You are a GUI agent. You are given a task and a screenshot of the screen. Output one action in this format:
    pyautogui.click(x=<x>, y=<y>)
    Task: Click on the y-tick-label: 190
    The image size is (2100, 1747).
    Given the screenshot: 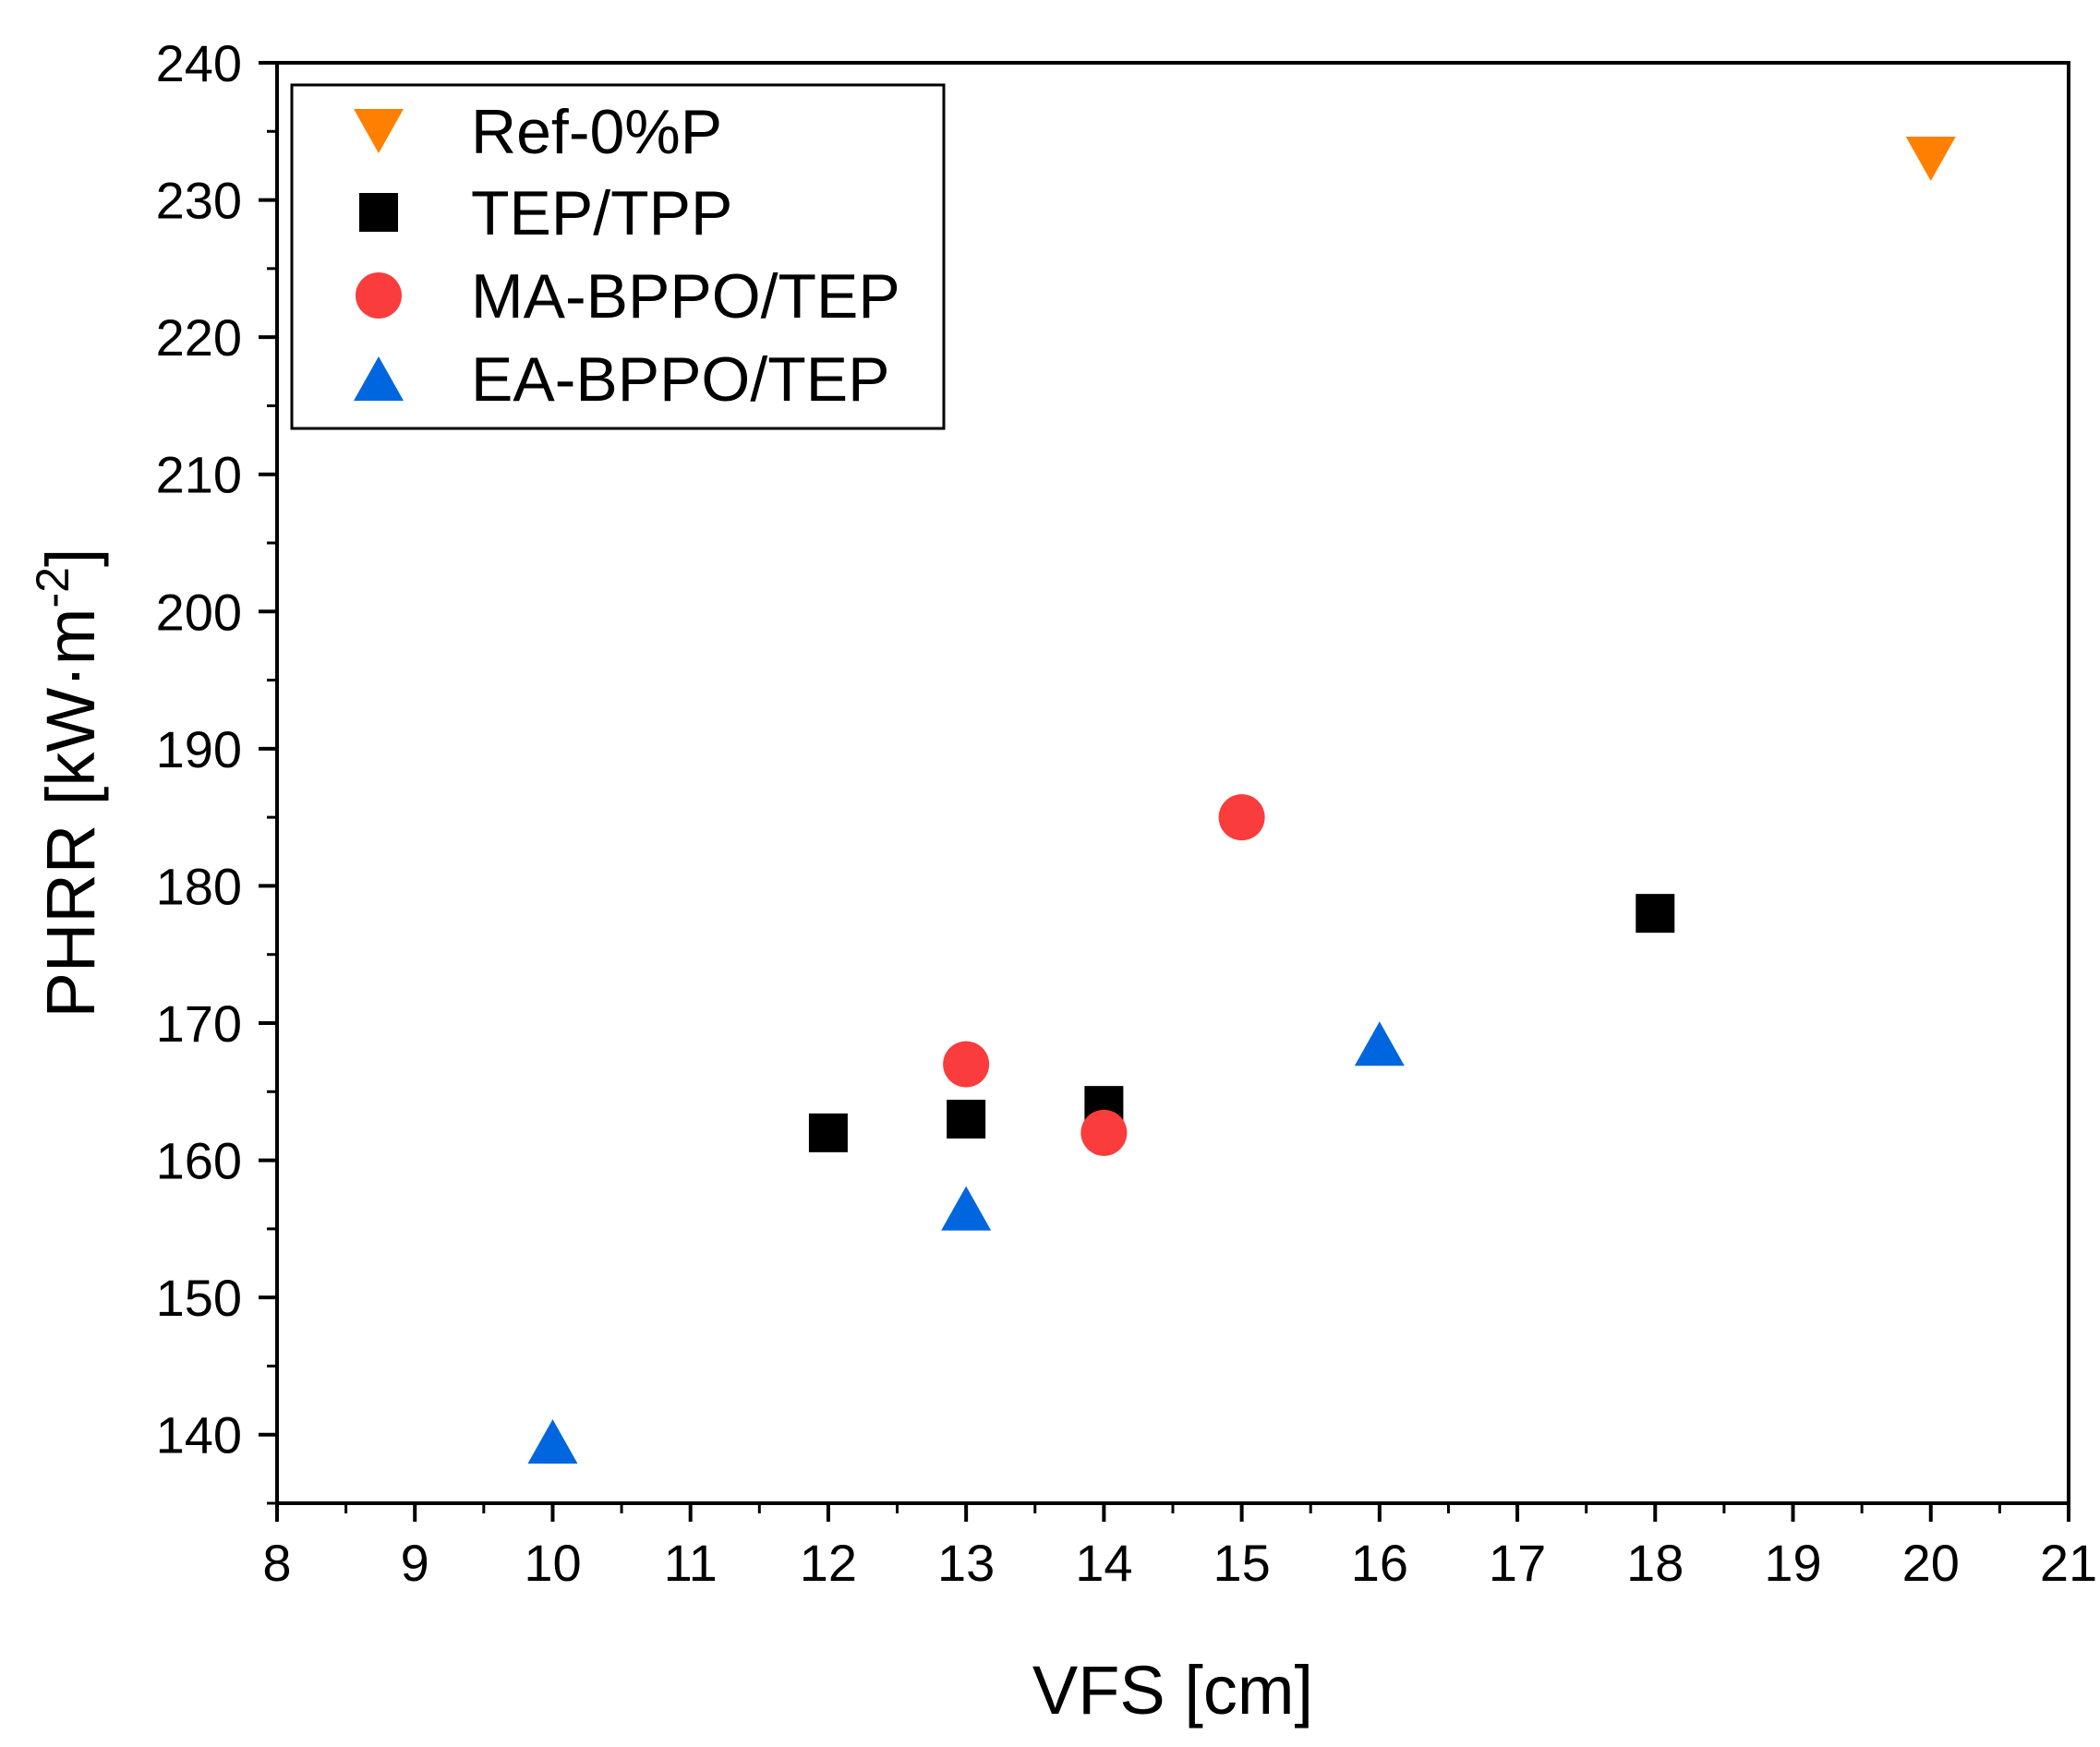 What is the action you would take?
    pyautogui.click(x=199, y=749)
    